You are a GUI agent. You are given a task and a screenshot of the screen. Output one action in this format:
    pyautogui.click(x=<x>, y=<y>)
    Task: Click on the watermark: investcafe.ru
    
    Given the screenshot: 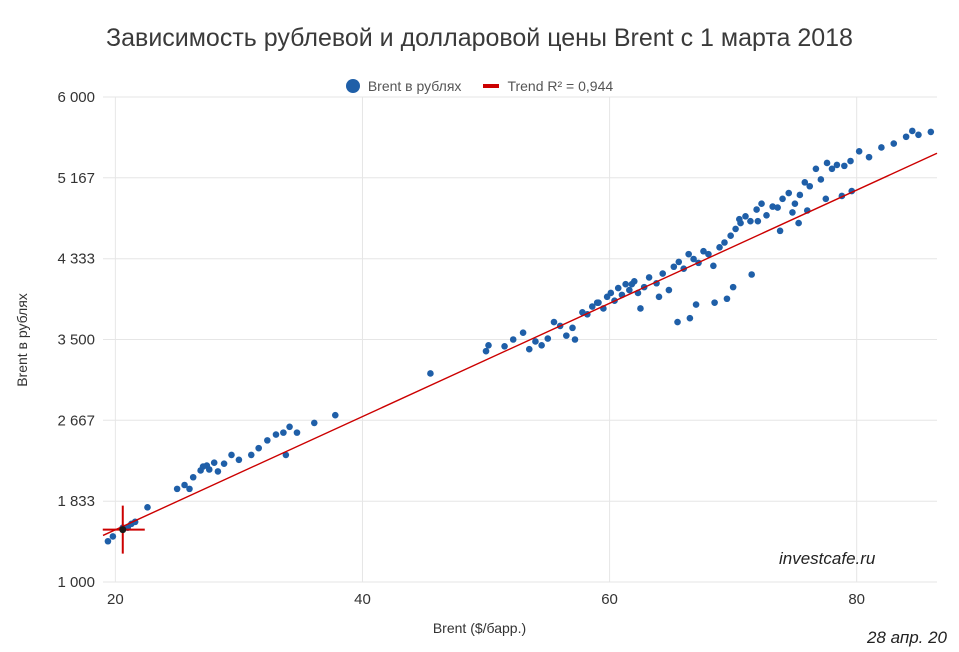 What is the action you would take?
    pyautogui.click(x=827, y=558)
    